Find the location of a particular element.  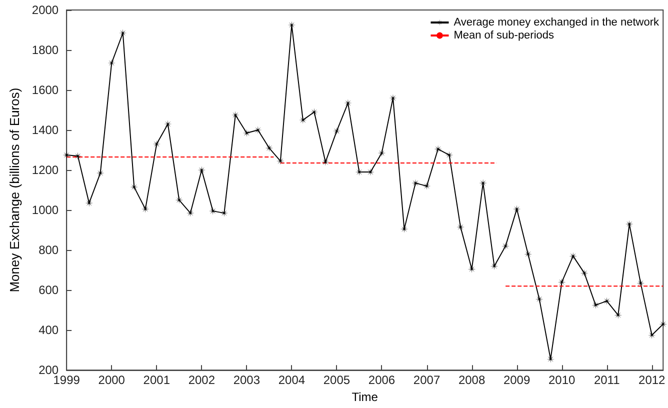

x-tick-label: 2002 is located at coordinates (202, 380).